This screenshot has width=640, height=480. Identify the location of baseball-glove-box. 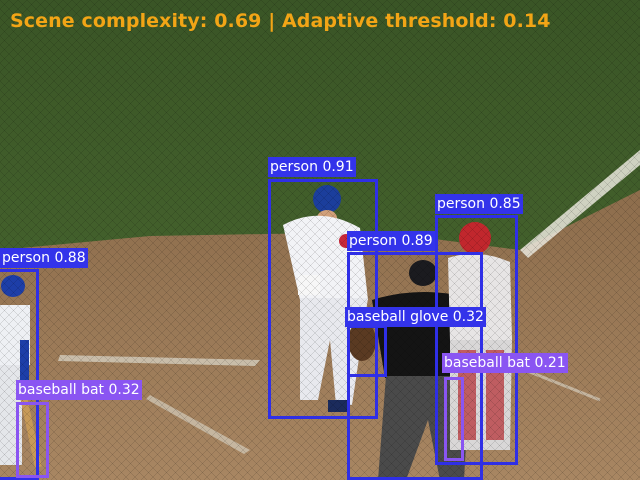
(367, 351).